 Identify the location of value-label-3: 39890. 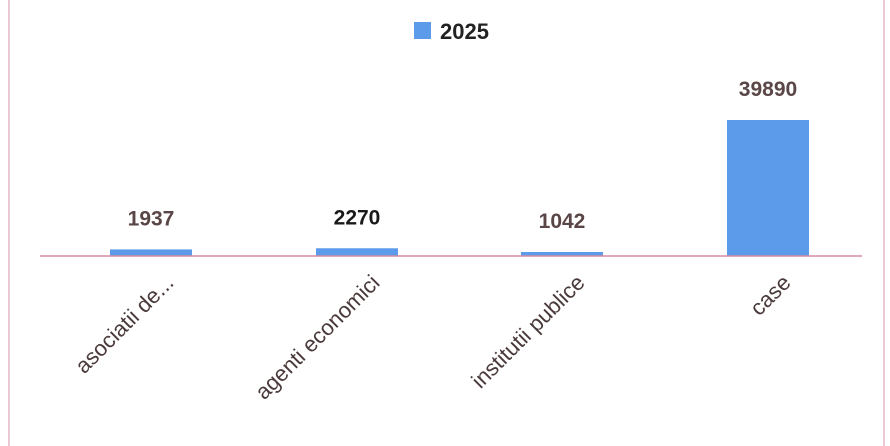
(768, 89).